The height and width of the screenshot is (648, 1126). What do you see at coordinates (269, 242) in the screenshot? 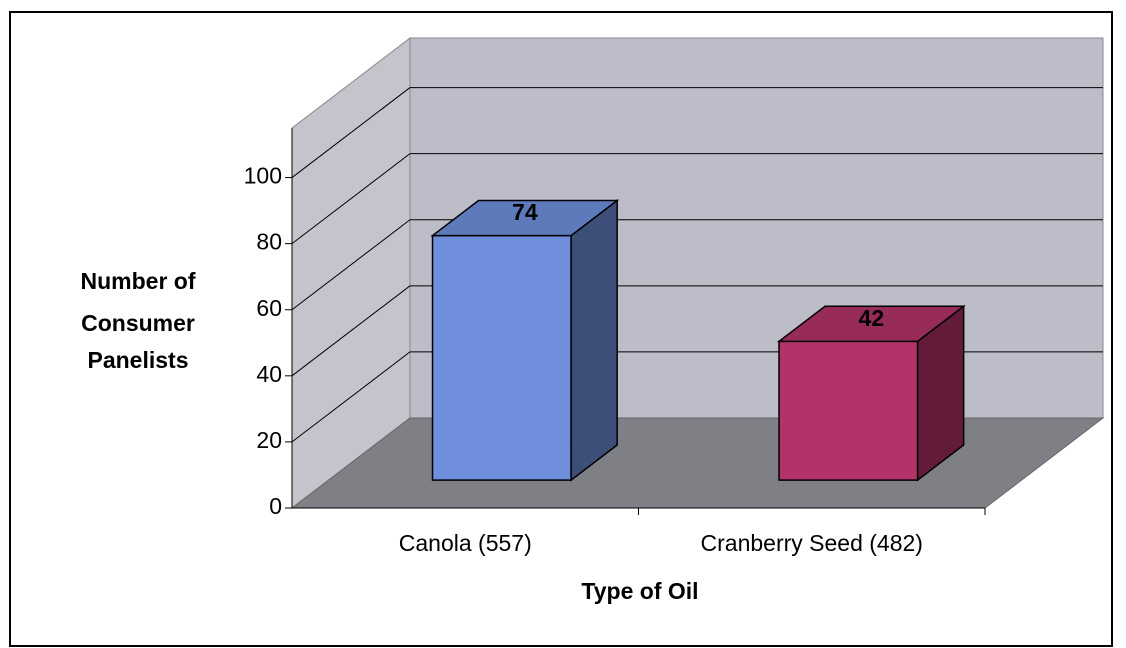
I see `y-tick-label: 80` at bounding box center [269, 242].